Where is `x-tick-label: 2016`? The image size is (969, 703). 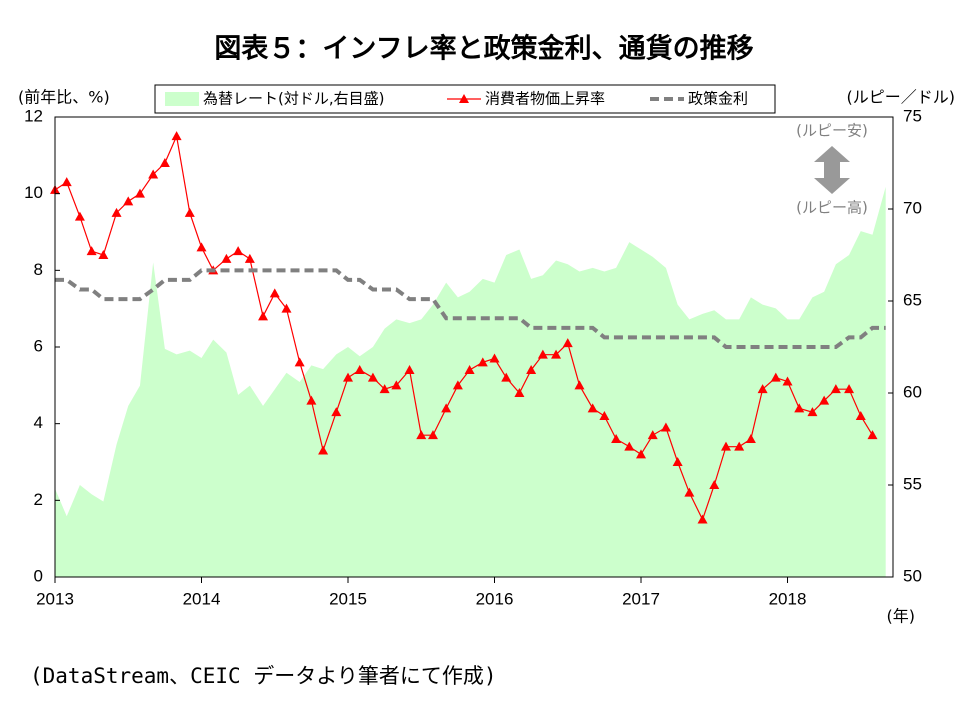
x-tick-label: 2016 is located at coordinates (495, 598).